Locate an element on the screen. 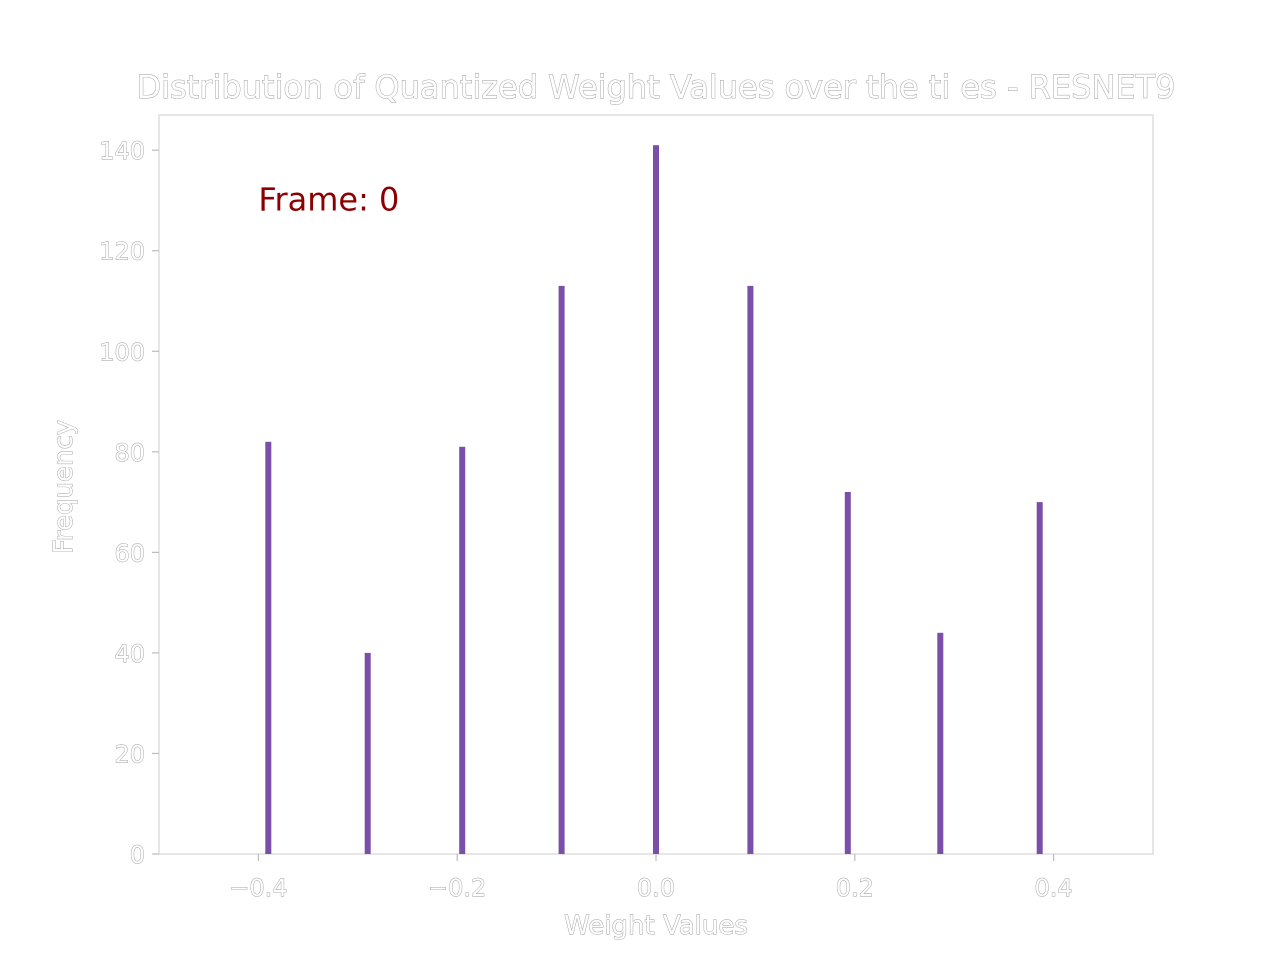  x-axis-ticks: −0.4 −0.2 0.0 0.2 0.4 is located at coordinates (651, 878).